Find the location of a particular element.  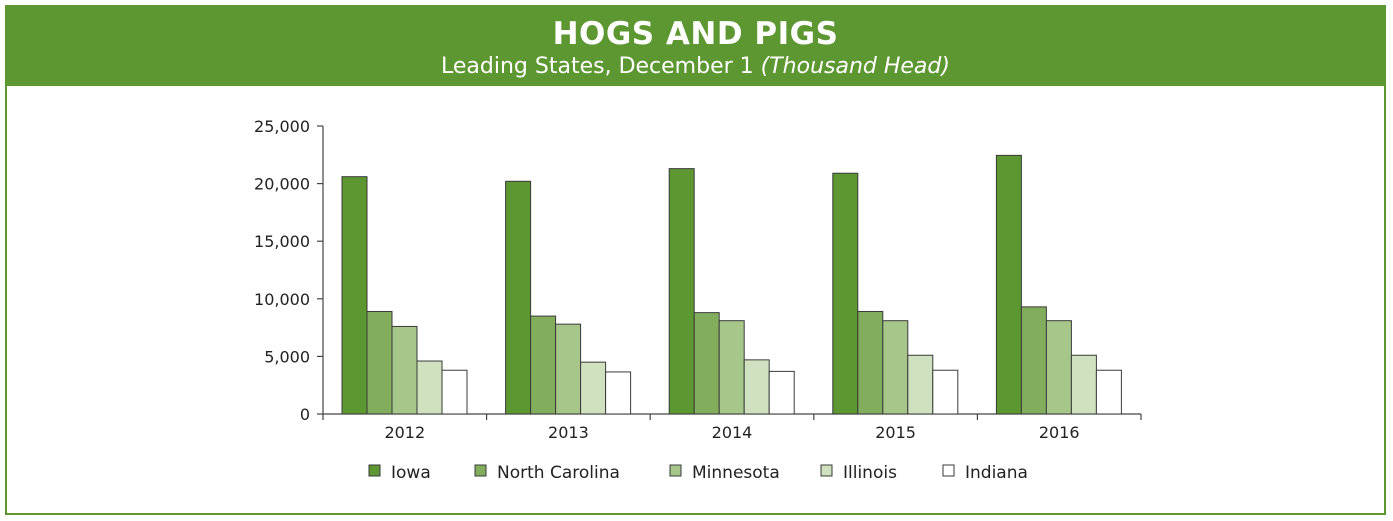

x-tick-label: 2014 is located at coordinates (732, 432).